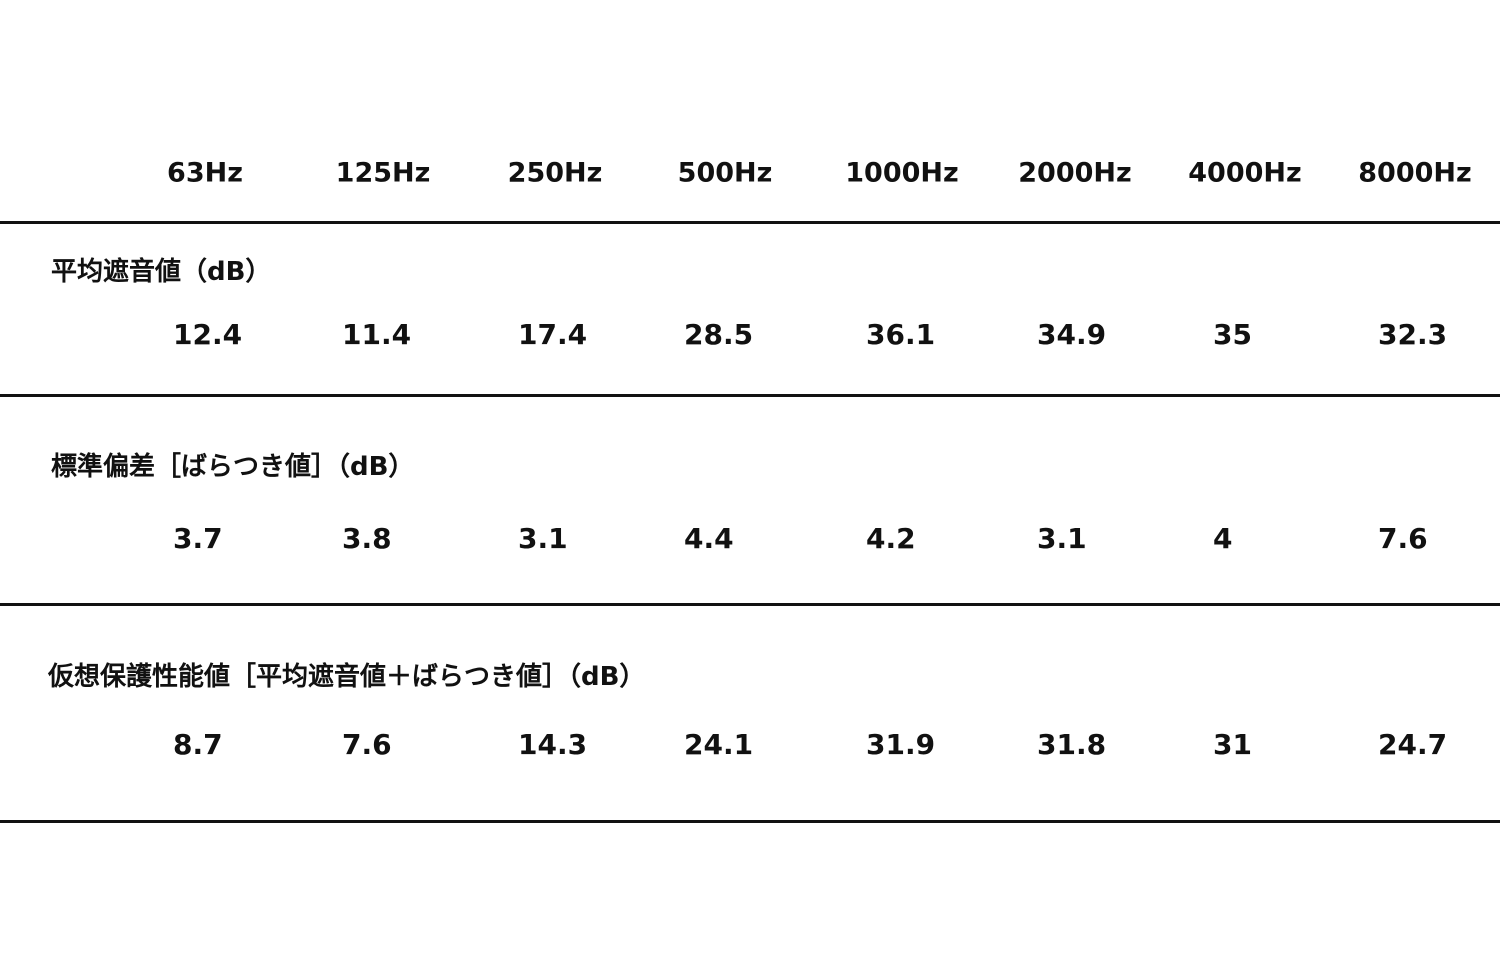  Describe the element at coordinates (208, 334) in the screenshot. I see `cell-value: 12.4` at that location.